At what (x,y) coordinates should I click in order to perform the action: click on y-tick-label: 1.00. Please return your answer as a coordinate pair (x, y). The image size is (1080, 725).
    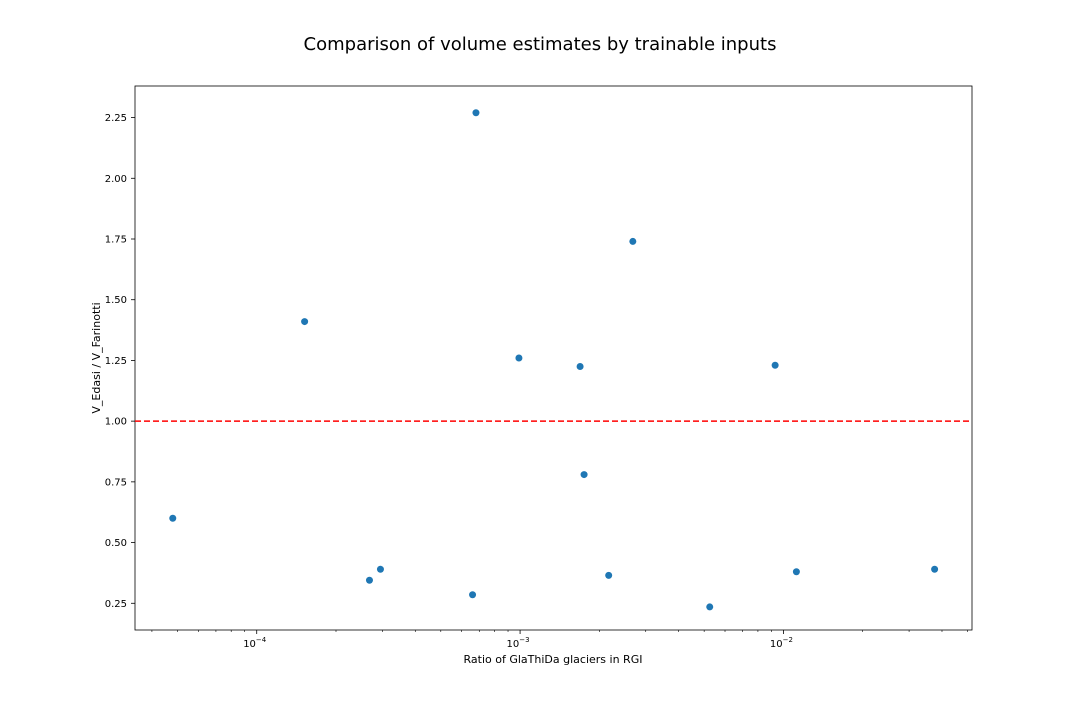
    Looking at the image, I should click on (116, 422).